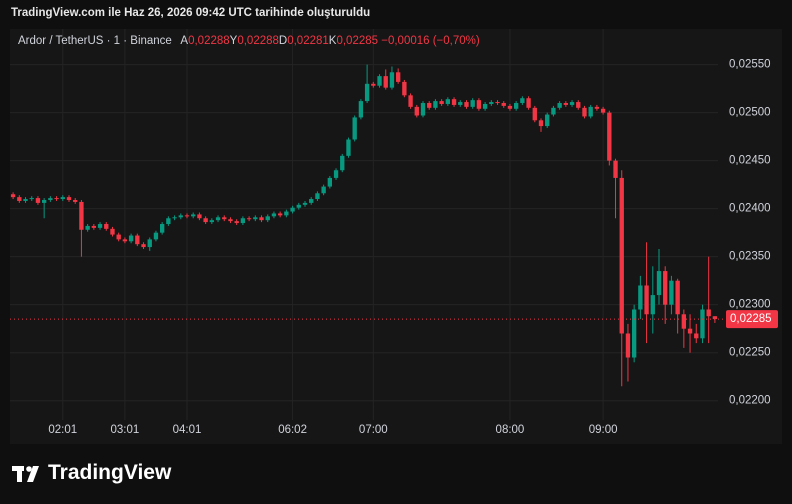  What do you see at coordinates (750, 401) in the screenshot?
I see `y-tick-label: 0,02200` at bounding box center [750, 401].